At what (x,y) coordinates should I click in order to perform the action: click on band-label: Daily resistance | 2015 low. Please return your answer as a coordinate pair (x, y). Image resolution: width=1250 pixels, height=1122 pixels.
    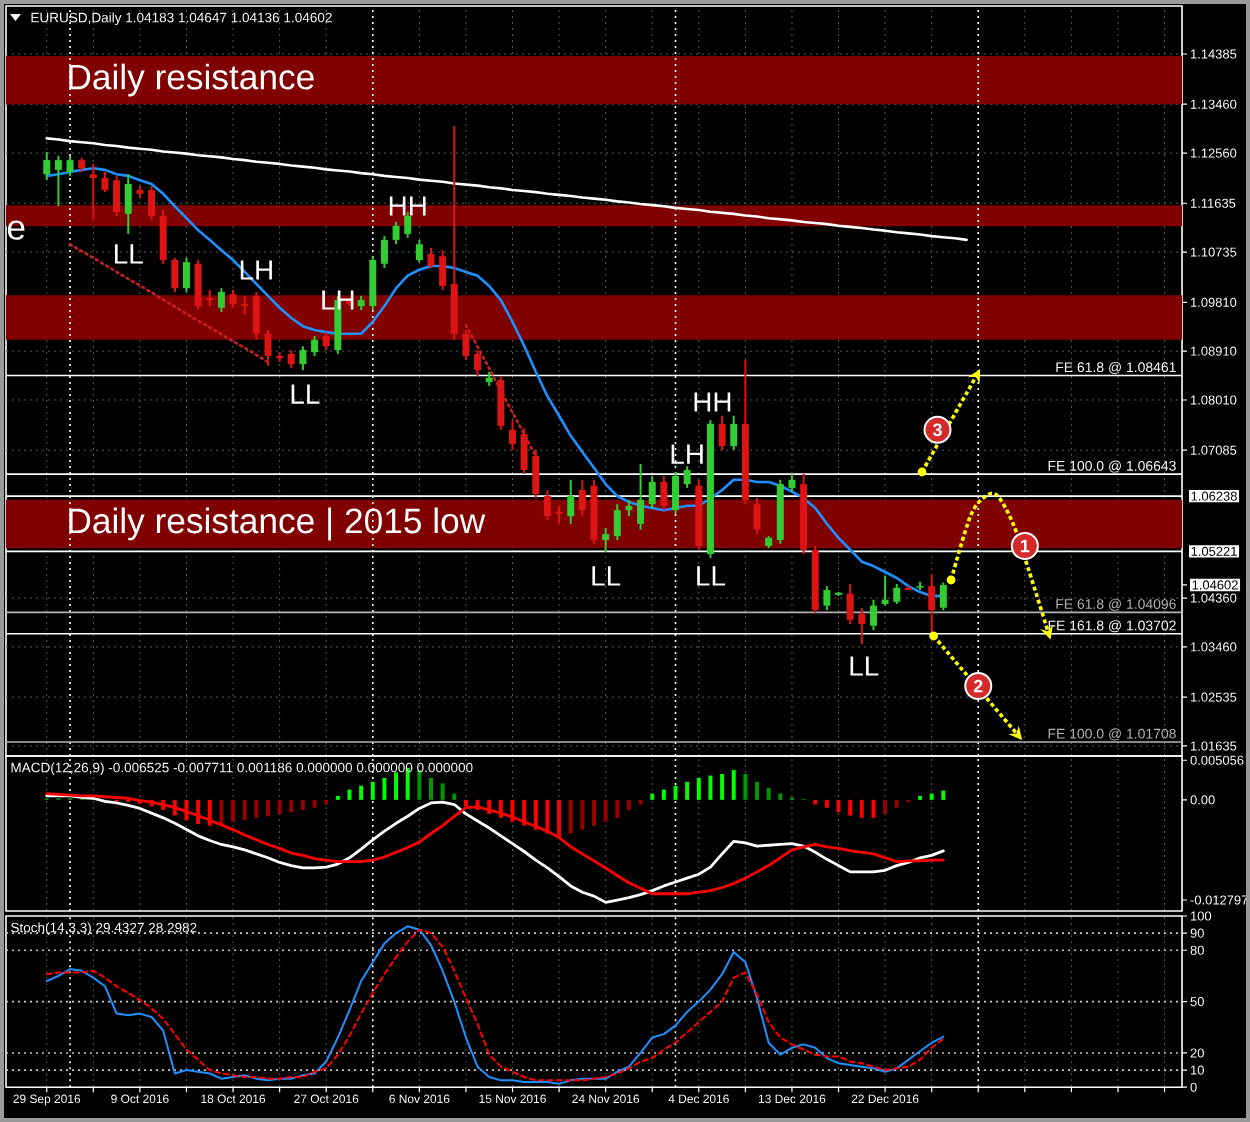
    Looking at the image, I should click on (277, 524).